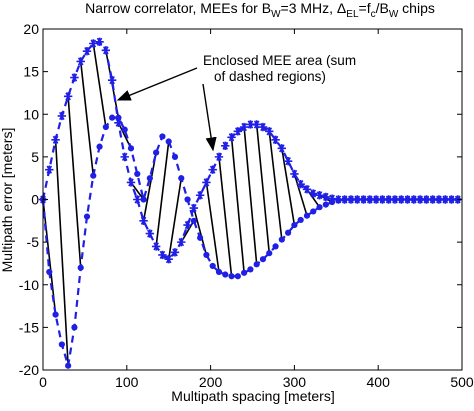 The width and height of the screenshot is (474, 411). What do you see at coordinates (252, 396) in the screenshot?
I see `x-axis-label: Multipath spacing [meters]` at bounding box center [252, 396].